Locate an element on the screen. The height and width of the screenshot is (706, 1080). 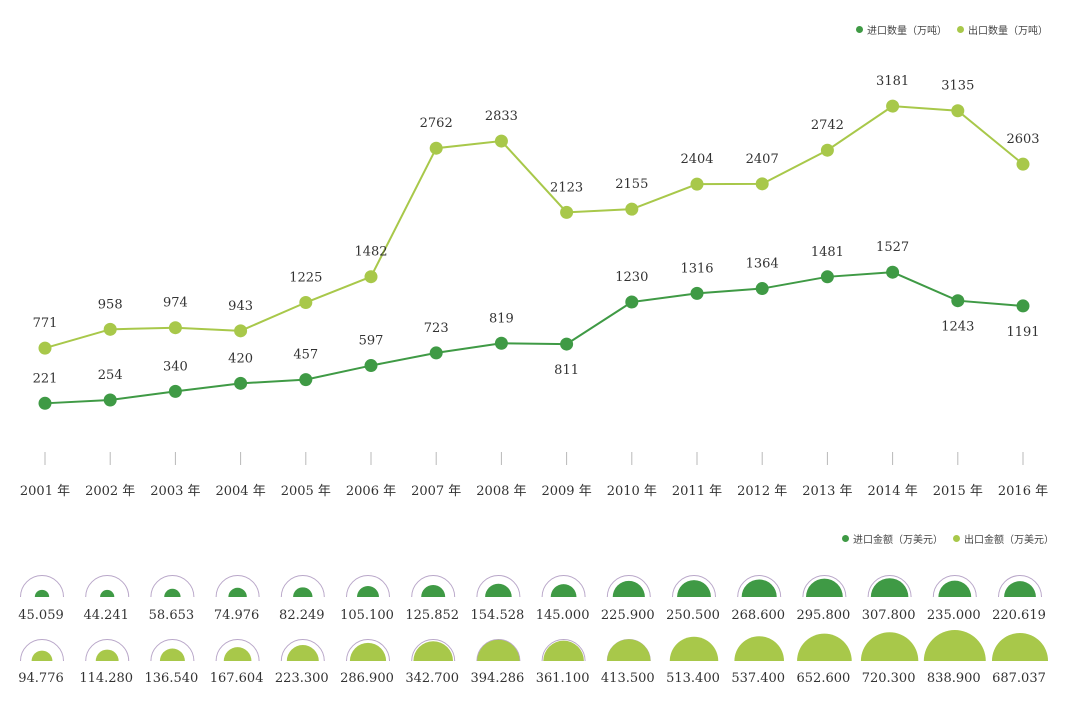
bubble-value-label: 45.059 is located at coordinates (41, 615).